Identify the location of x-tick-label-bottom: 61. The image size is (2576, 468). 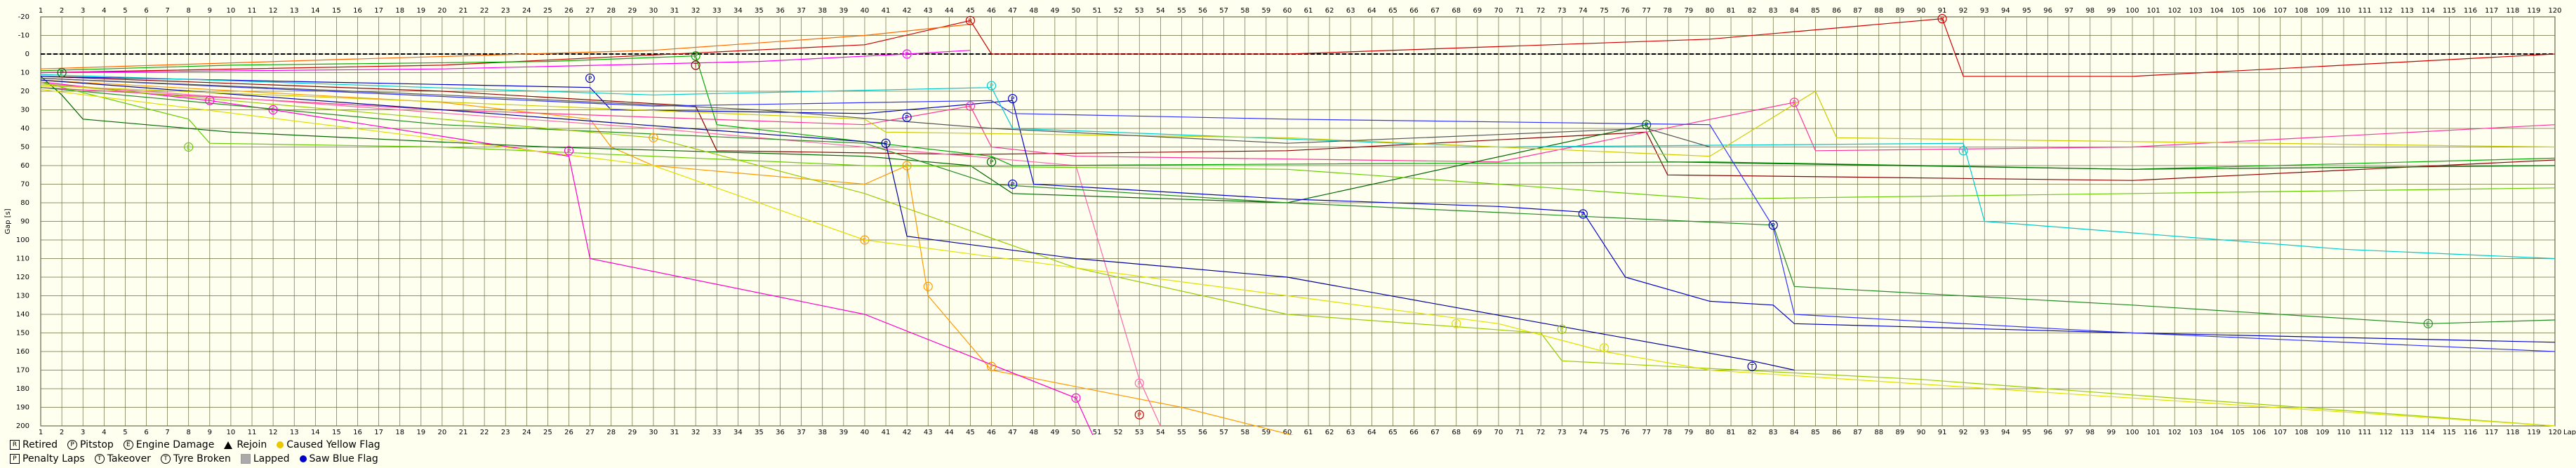
(1309, 432).